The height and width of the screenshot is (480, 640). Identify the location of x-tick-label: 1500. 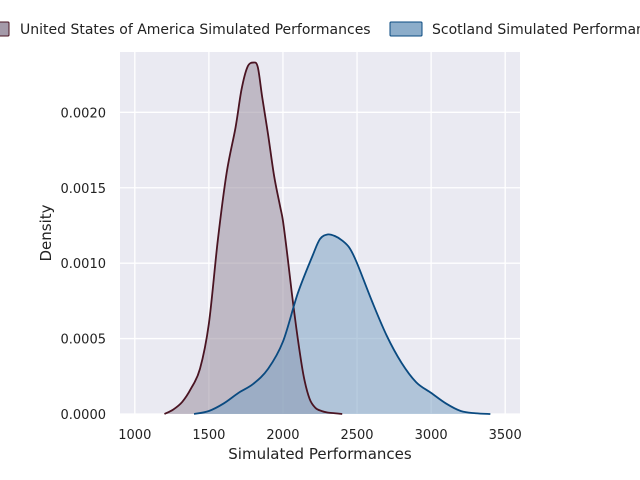
(208, 435).